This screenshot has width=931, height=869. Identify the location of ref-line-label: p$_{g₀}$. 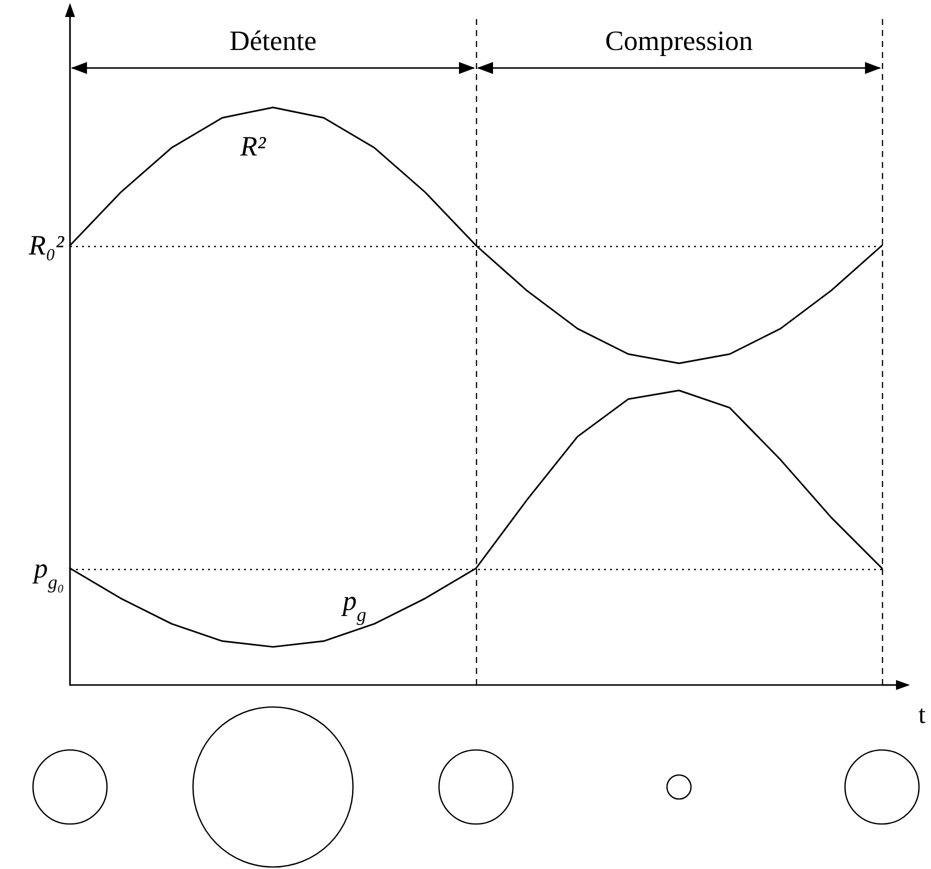
(48, 573).